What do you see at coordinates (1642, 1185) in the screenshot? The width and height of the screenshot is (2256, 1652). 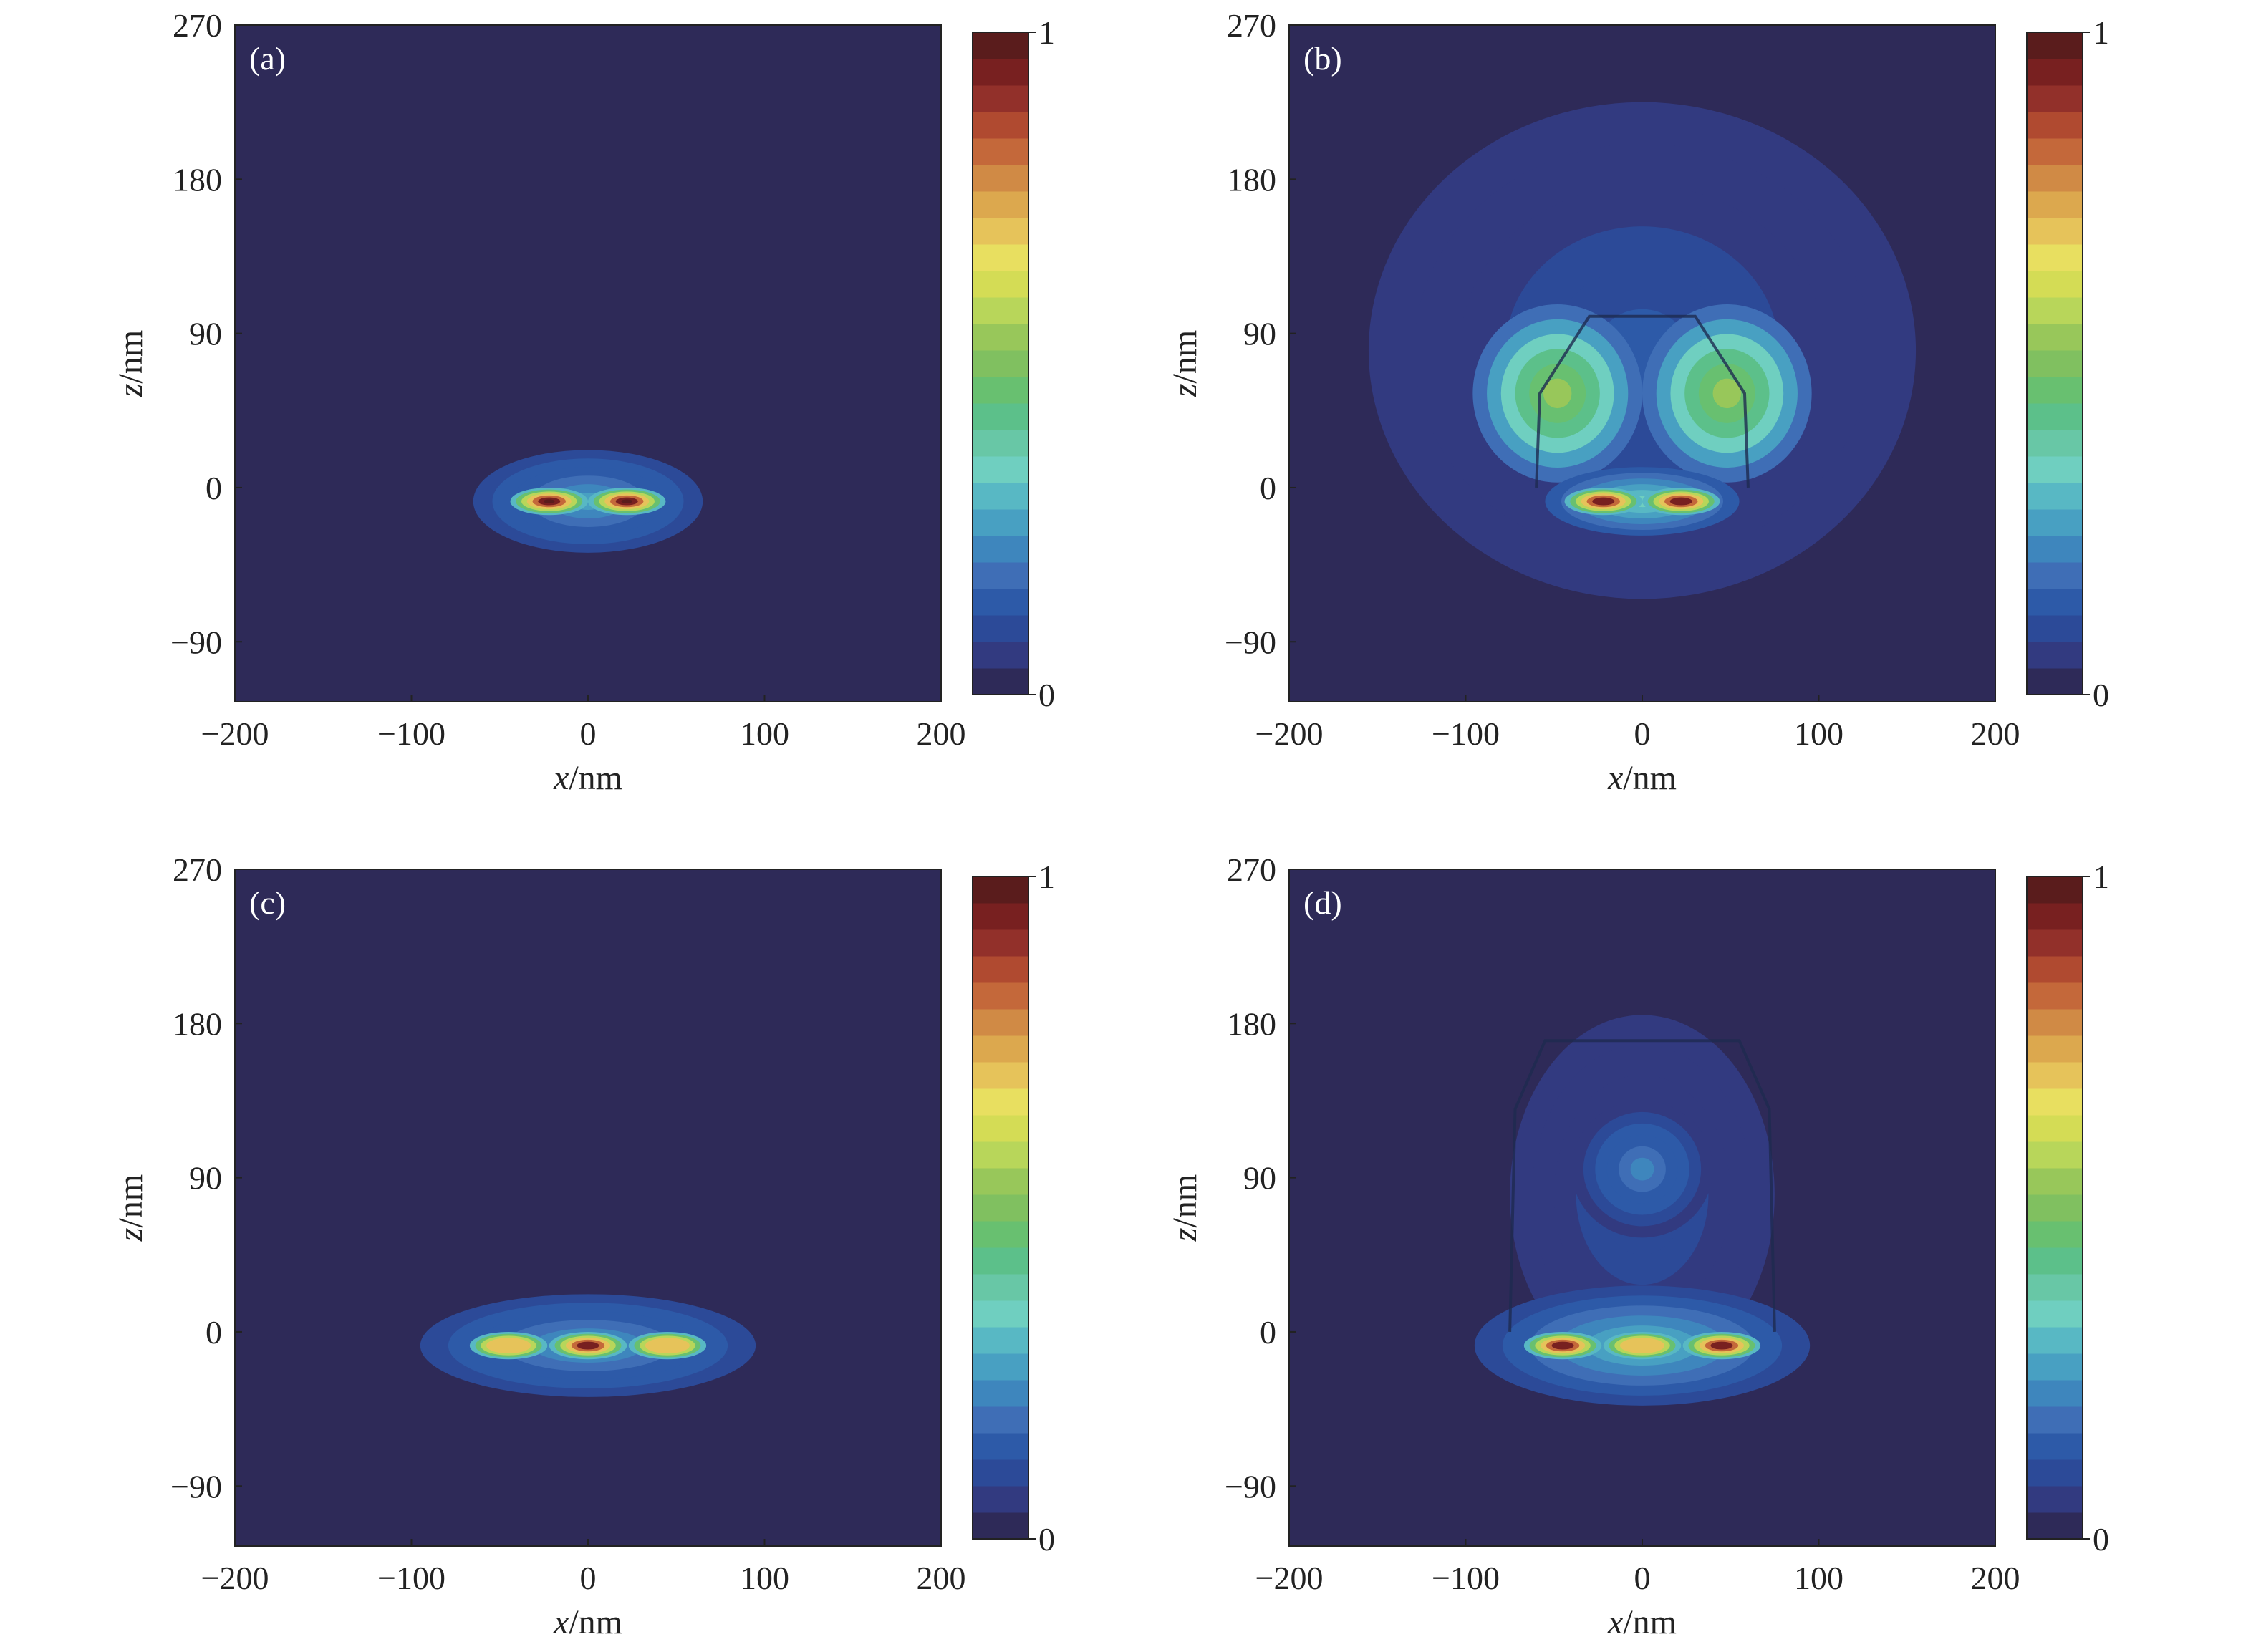 I see `structure-outline` at bounding box center [1642, 1185].